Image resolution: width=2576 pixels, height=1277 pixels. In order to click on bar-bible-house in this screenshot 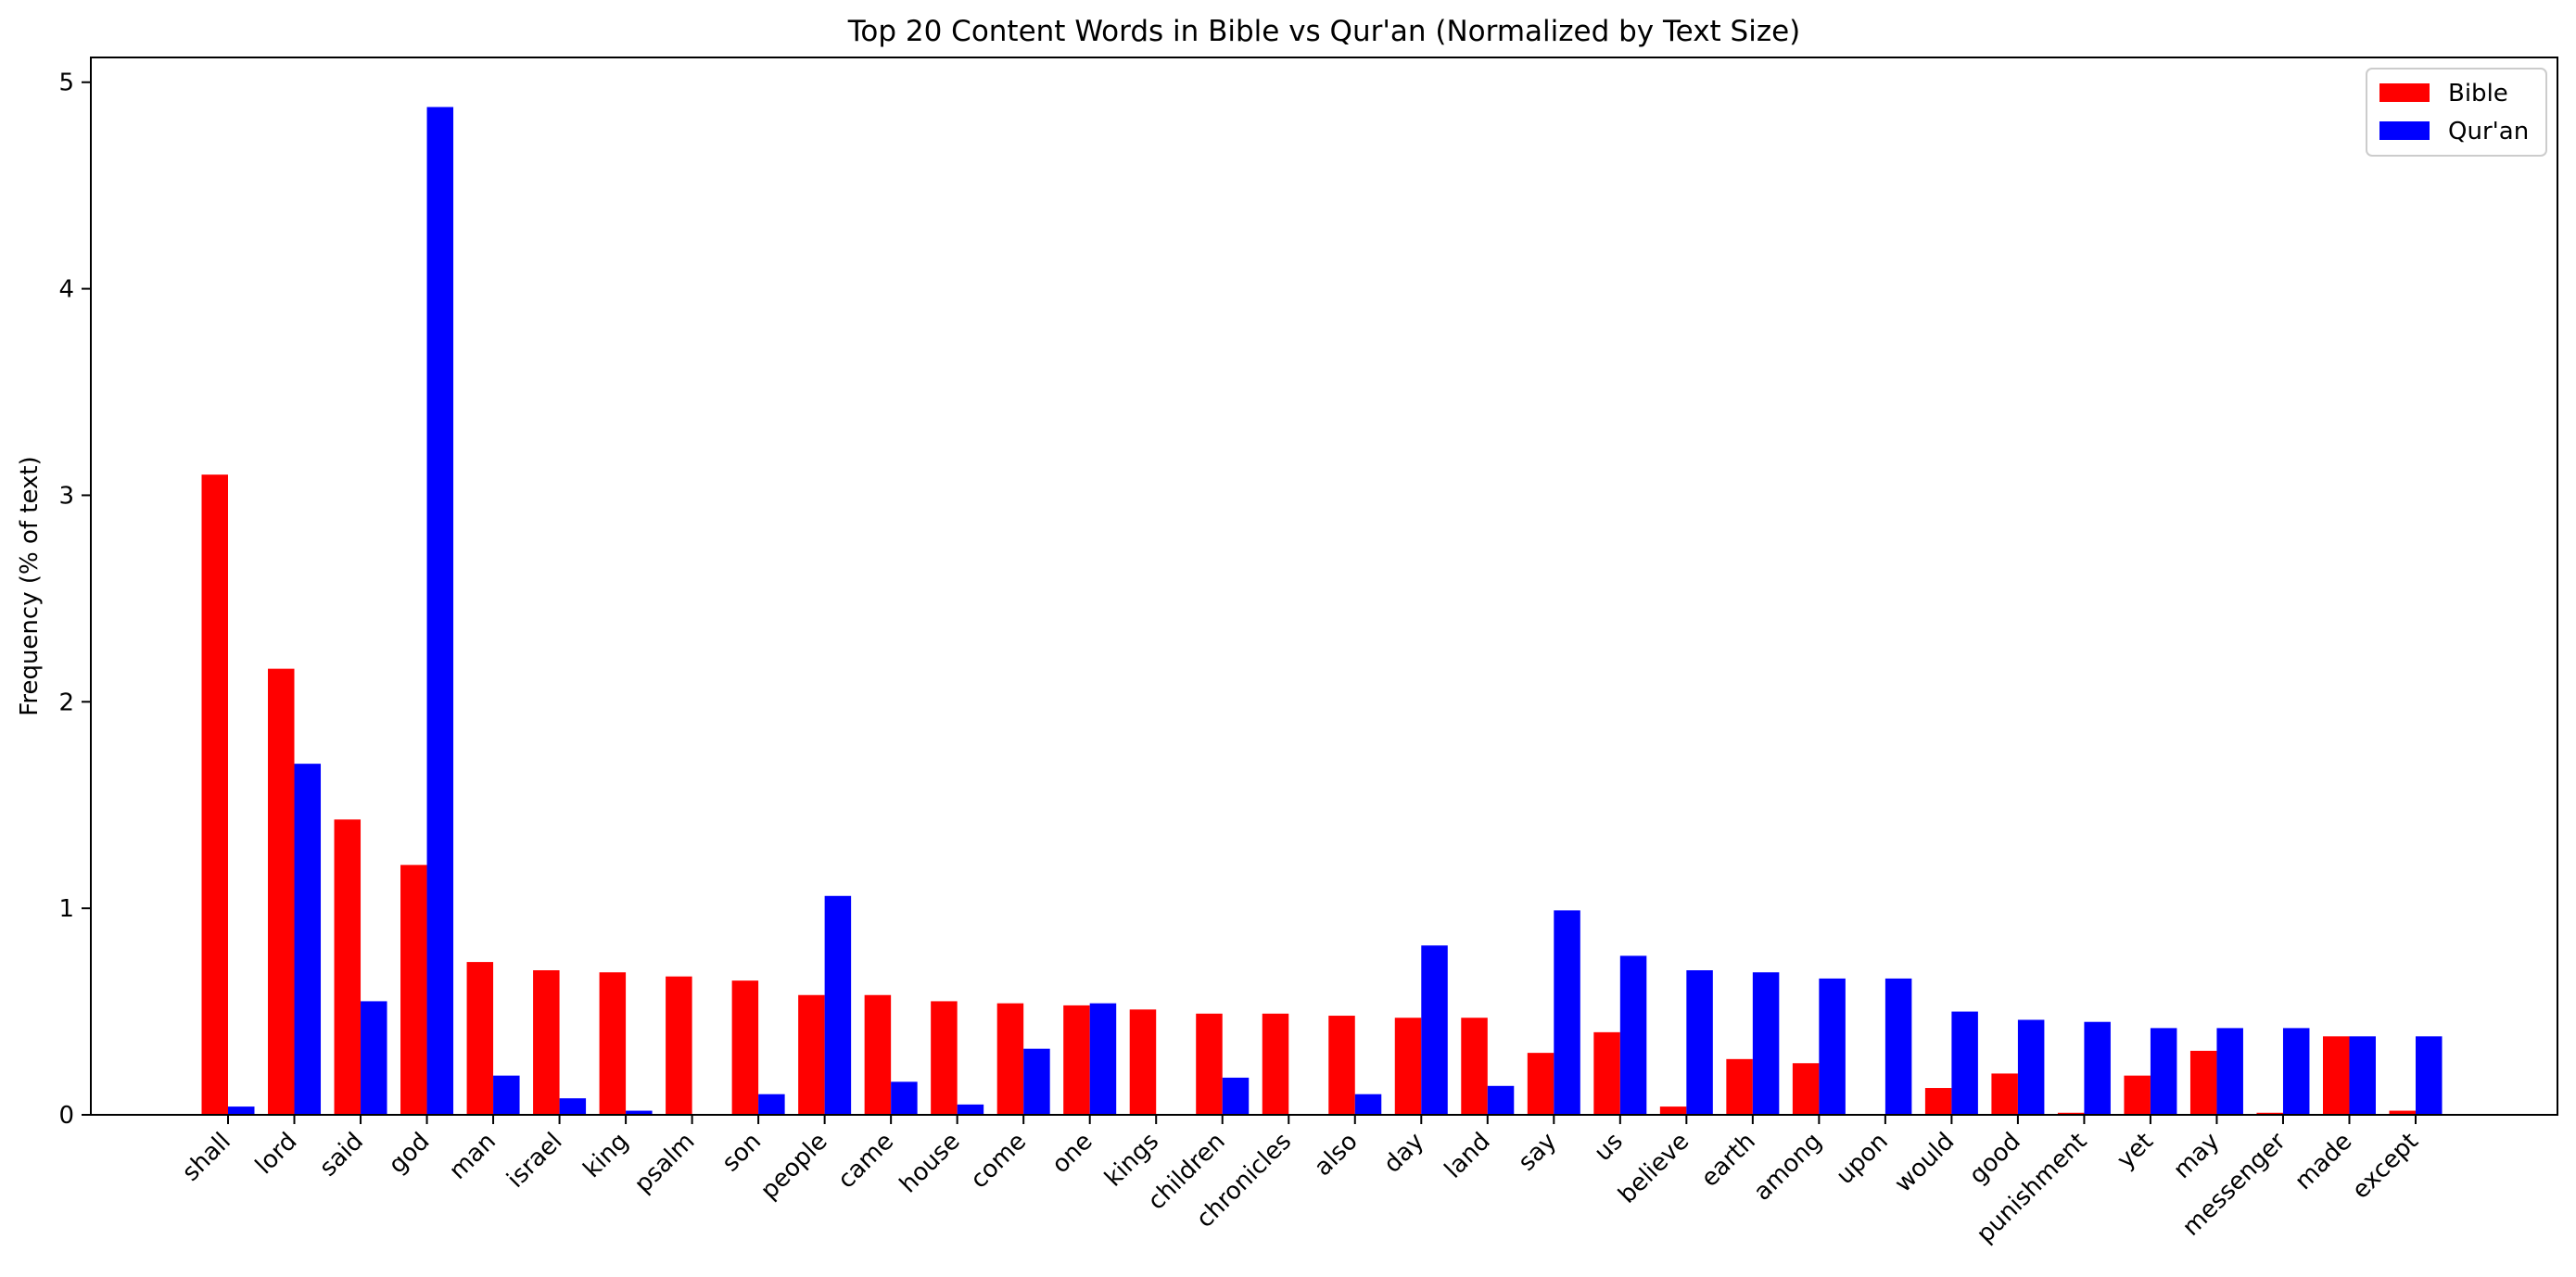, I will do `click(944, 1058)`.